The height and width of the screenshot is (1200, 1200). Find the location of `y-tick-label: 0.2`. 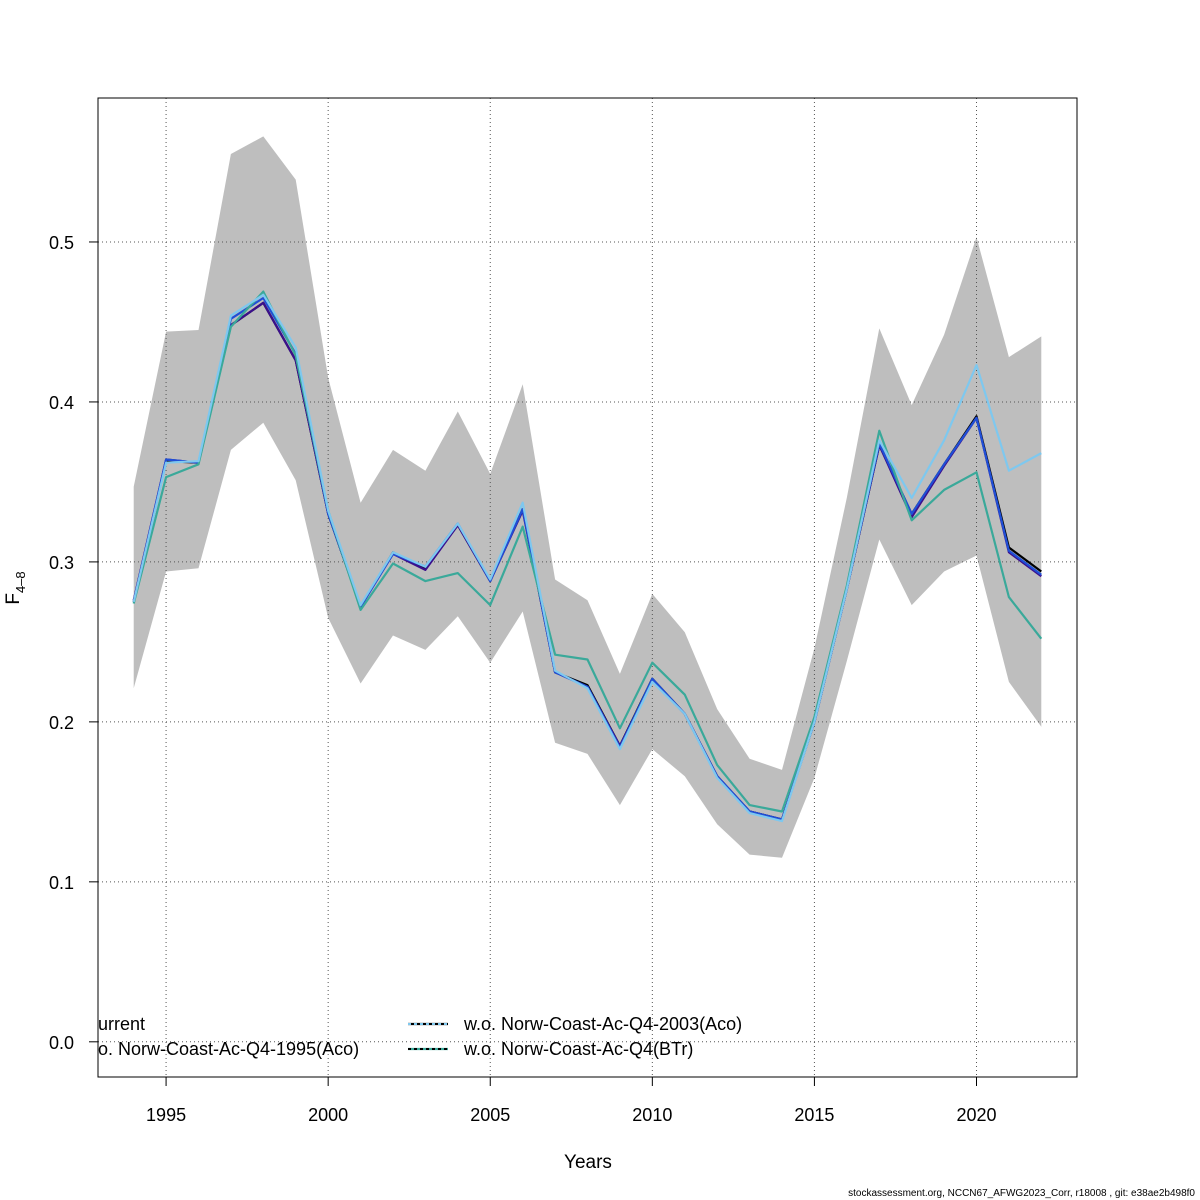

y-tick-label: 0.2 is located at coordinates (61, 723).